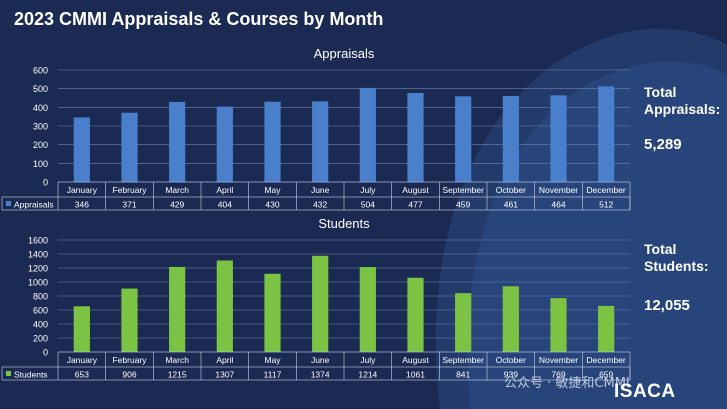 This screenshot has height=409, width=727. What do you see at coordinates (81, 149) in the screenshot?
I see `chart0-bar-january` at bounding box center [81, 149].